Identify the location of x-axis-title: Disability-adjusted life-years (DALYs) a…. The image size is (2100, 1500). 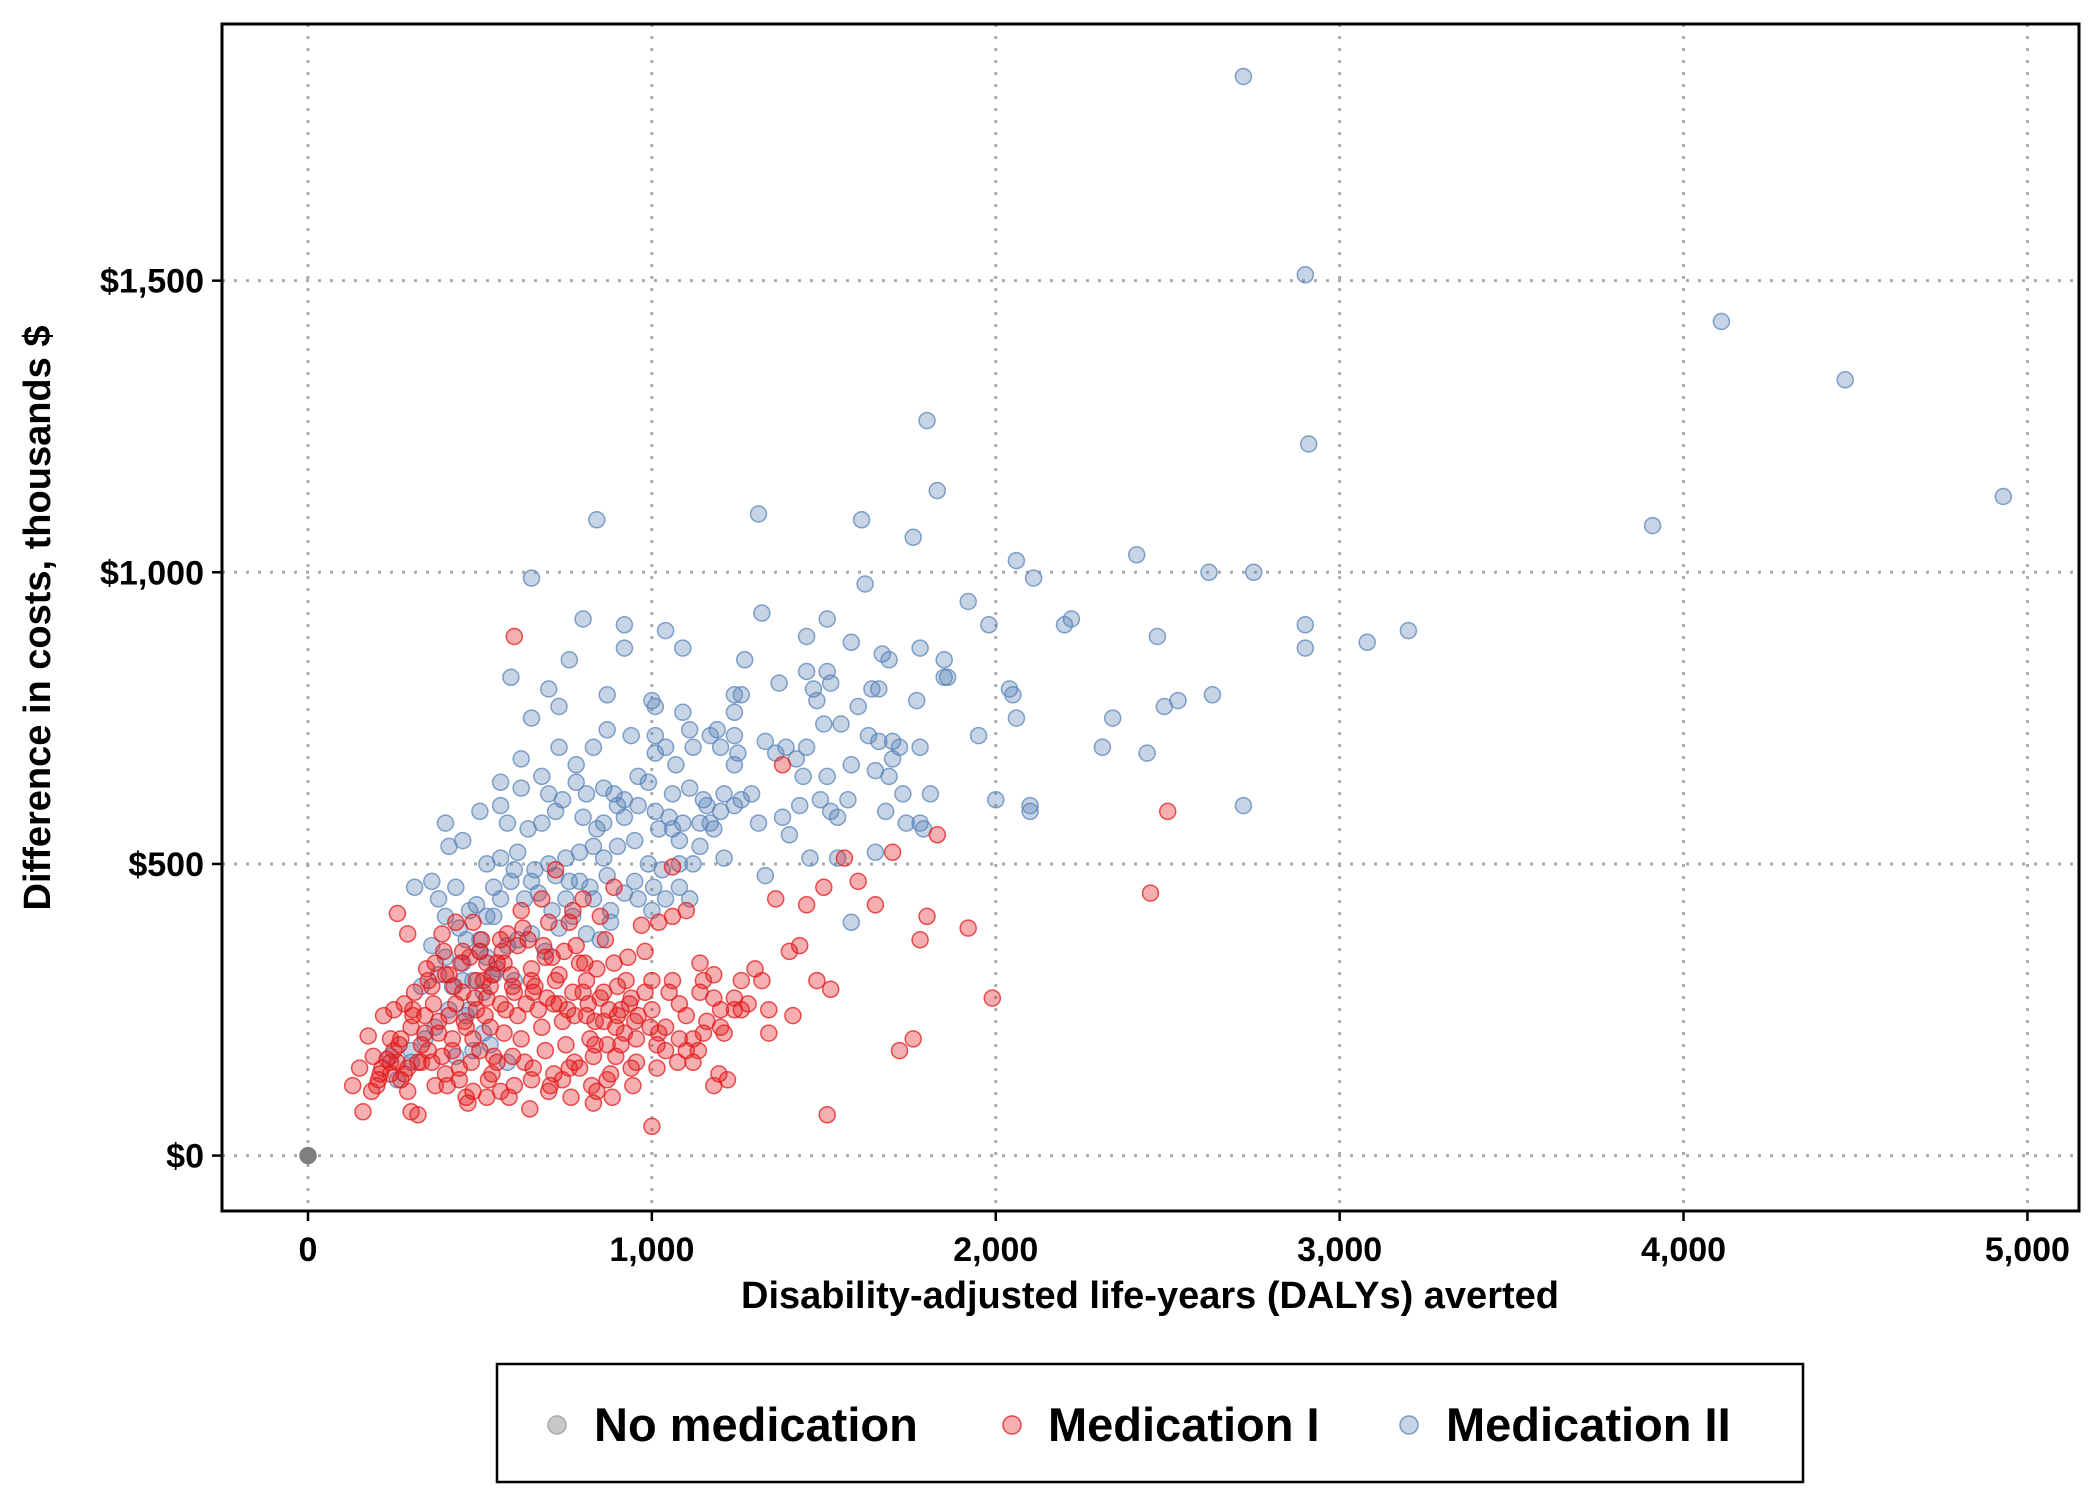
(1150, 1296).